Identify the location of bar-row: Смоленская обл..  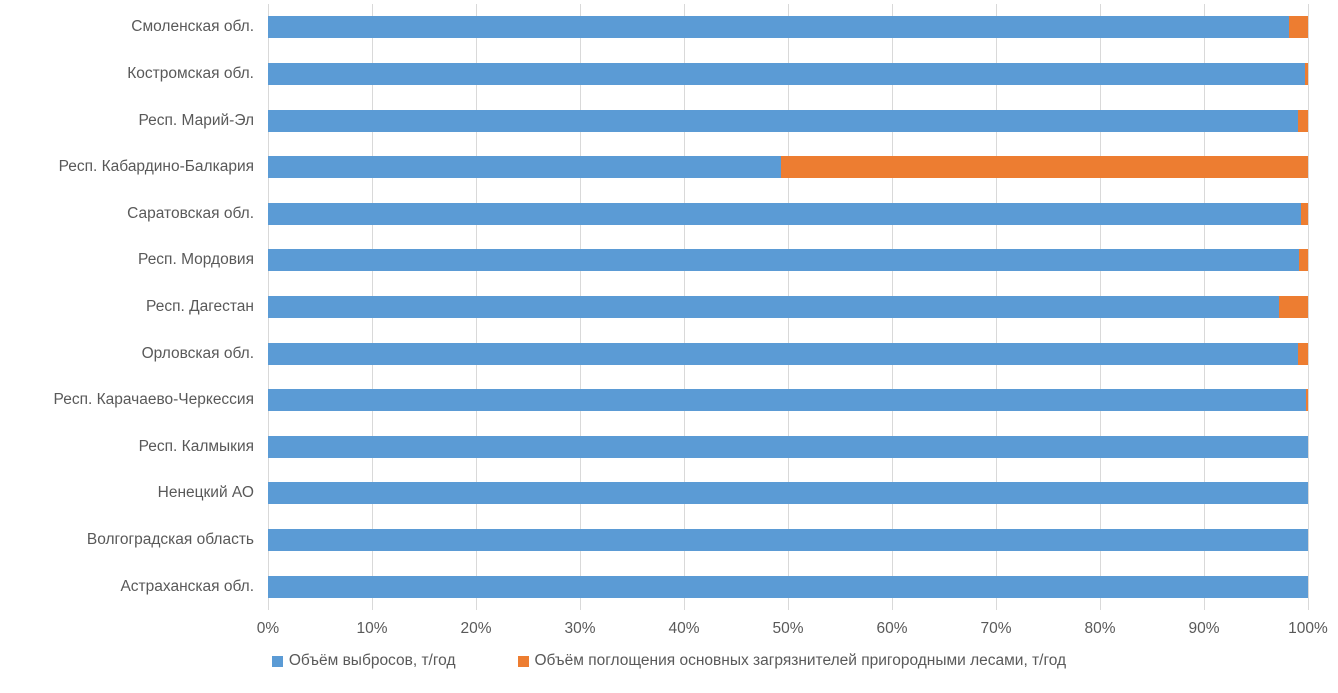
(654, 27).